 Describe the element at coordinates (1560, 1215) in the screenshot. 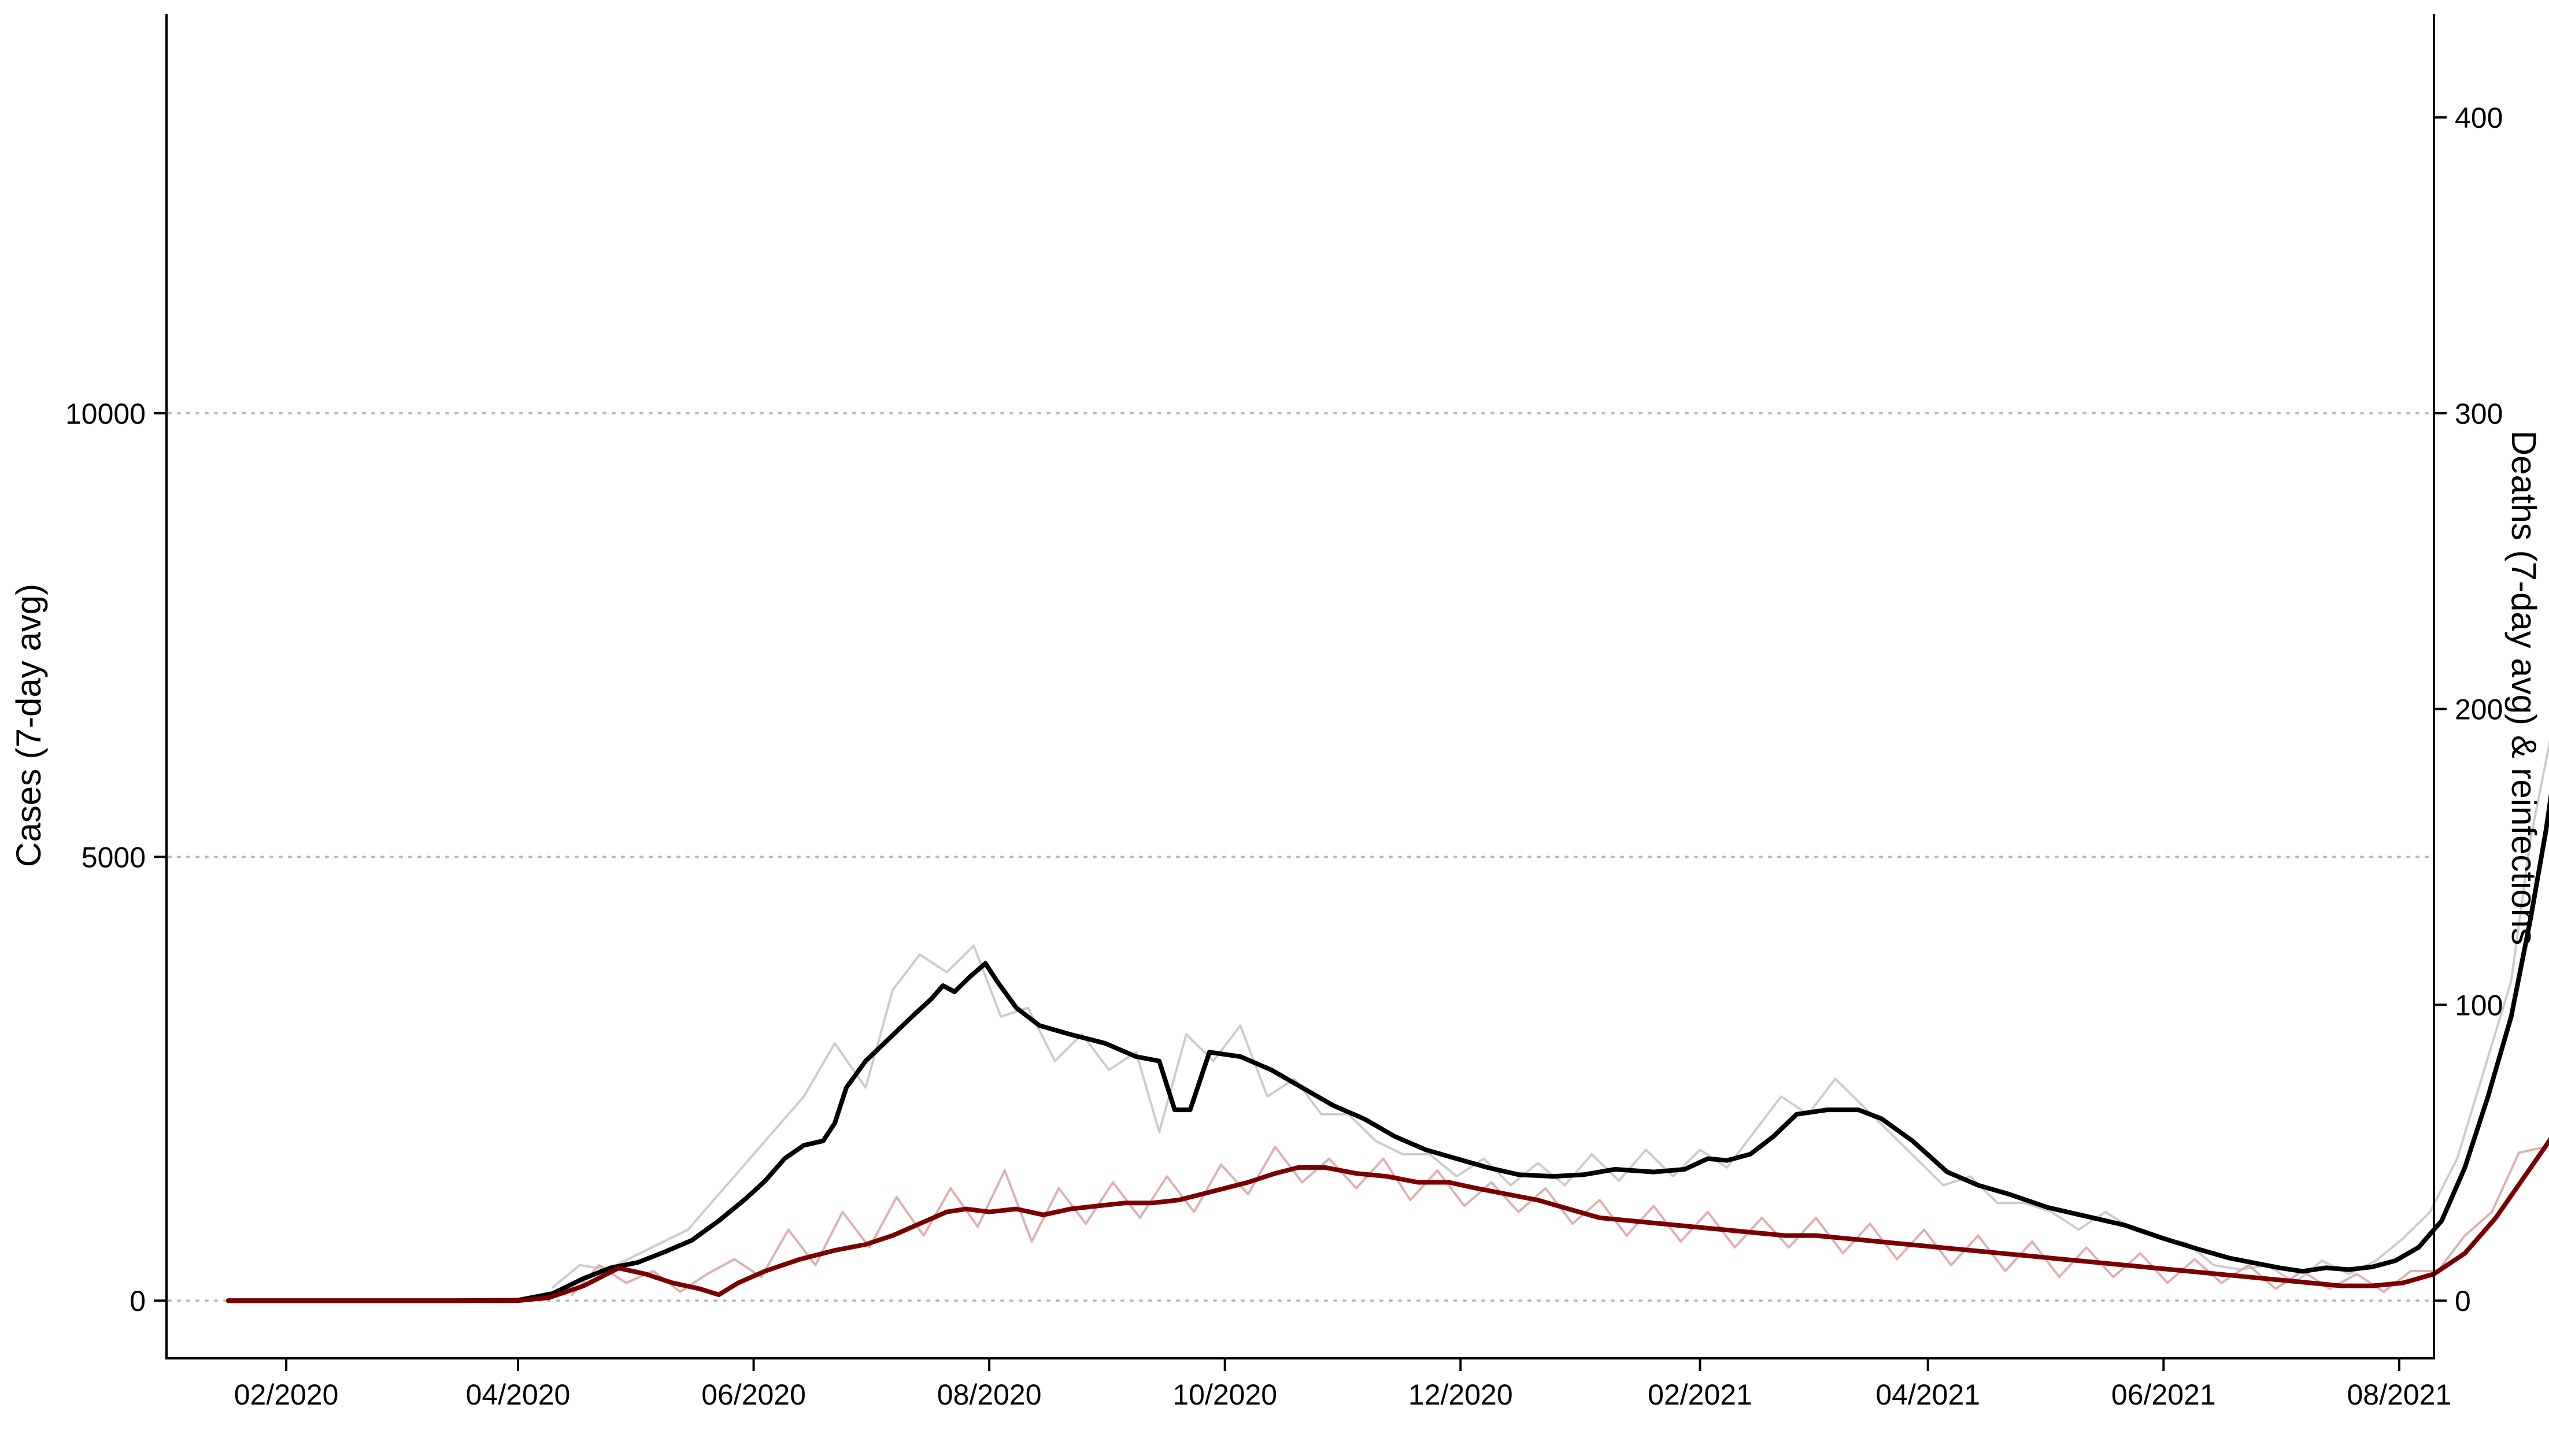

I see `right-axis-raw-daily-line` at that location.